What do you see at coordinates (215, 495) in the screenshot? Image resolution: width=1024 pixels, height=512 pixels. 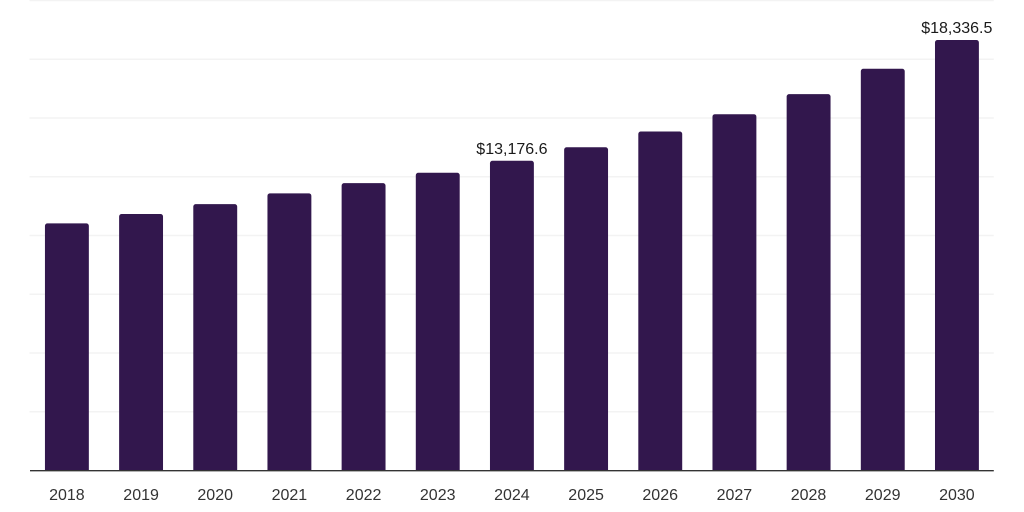 I see `svg-text: 2020` at bounding box center [215, 495].